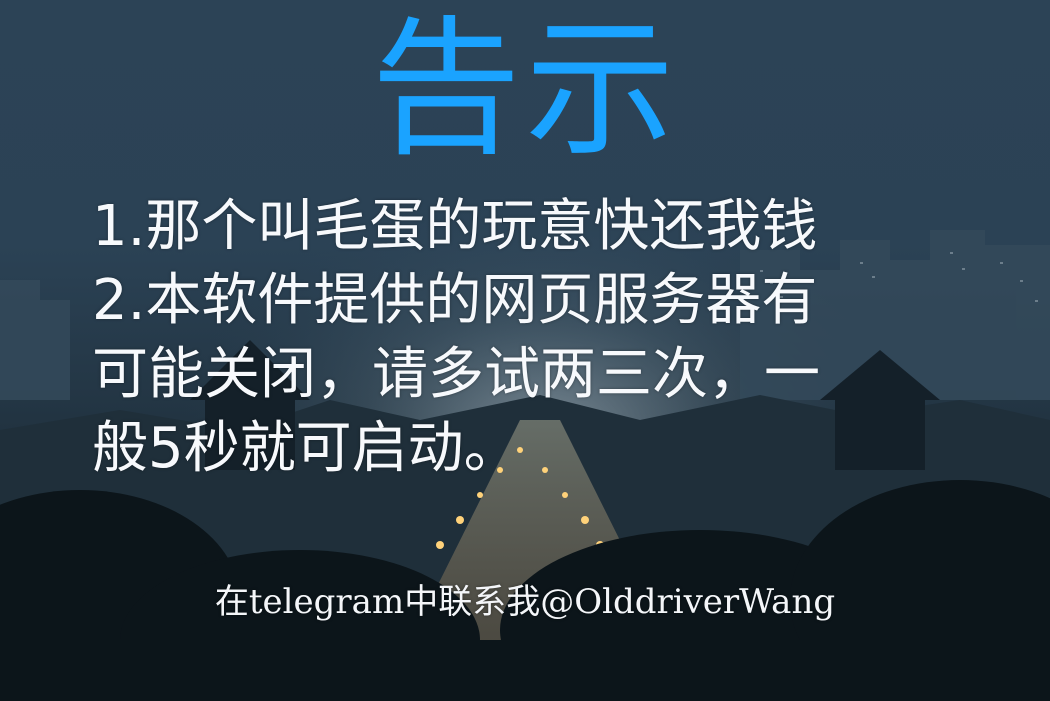 The width and height of the screenshot is (1050, 701). What do you see at coordinates (524, 90) in the screenshot?
I see `notice-title: 告示` at bounding box center [524, 90].